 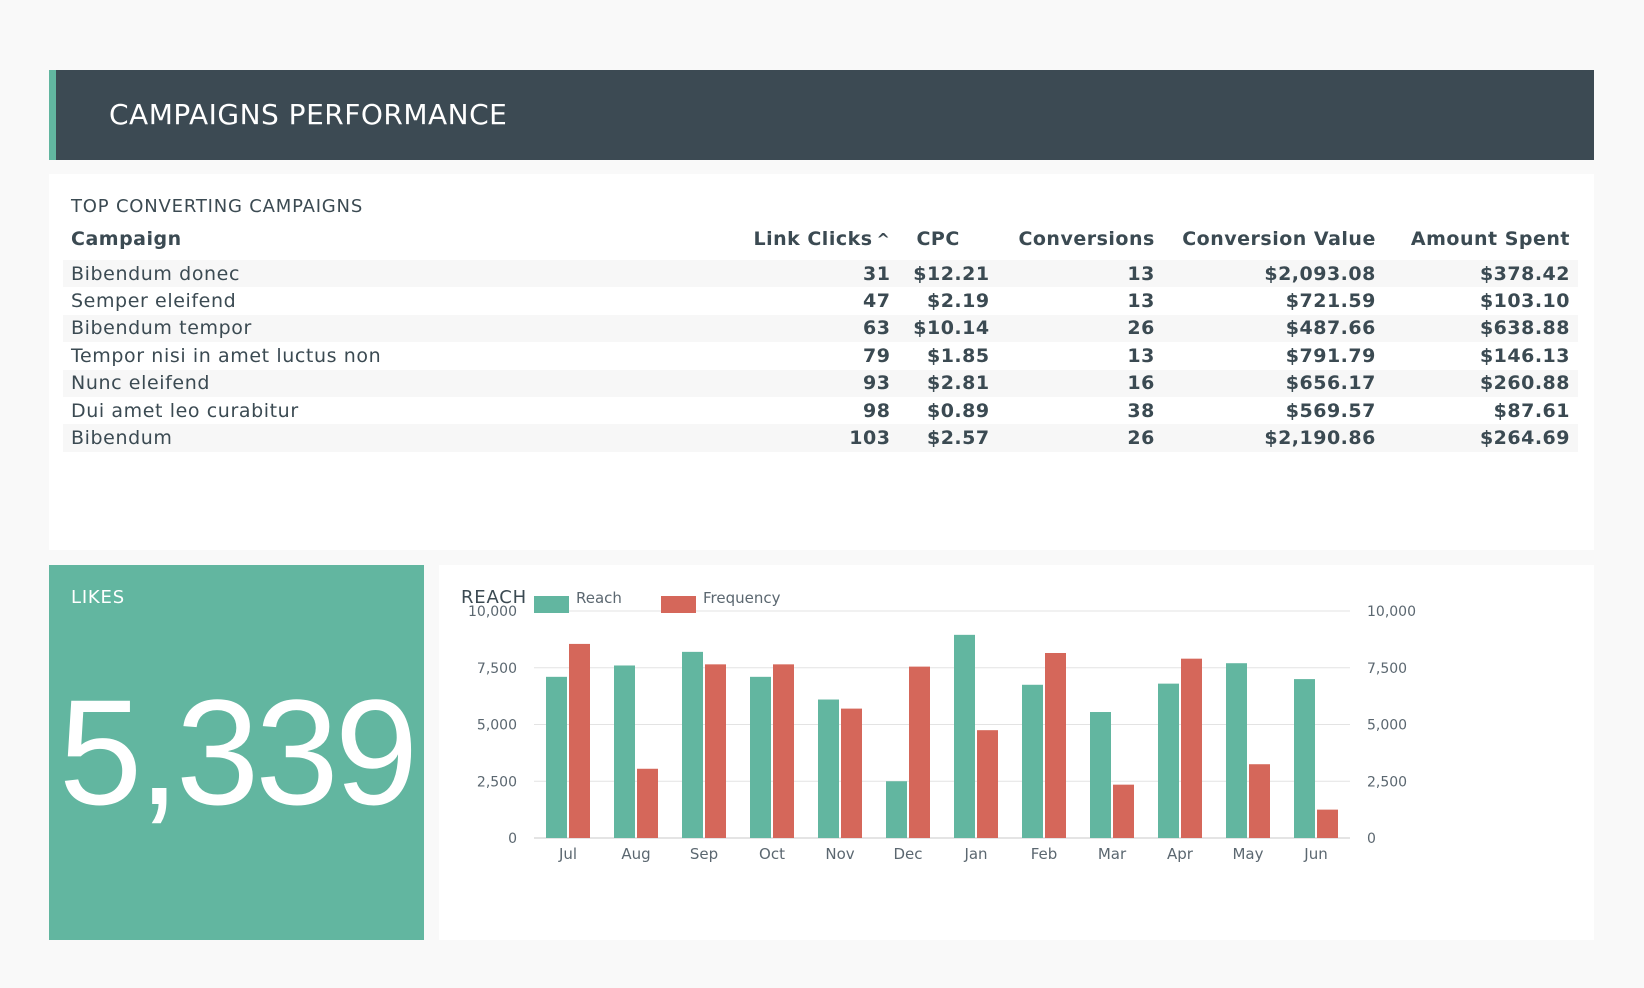 I want to click on table-cell: 93, so click(x=819, y=383).